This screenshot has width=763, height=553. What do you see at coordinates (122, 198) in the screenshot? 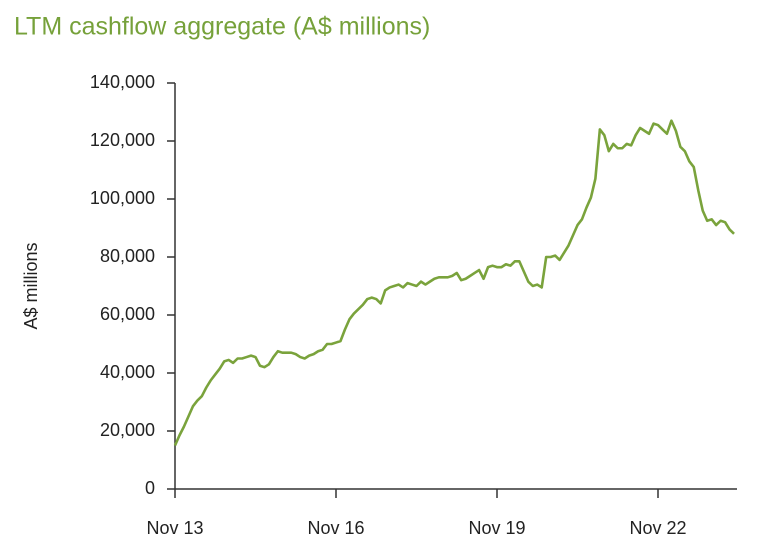
I see `y-tick-label: 100,000` at bounding box center [122, 198].